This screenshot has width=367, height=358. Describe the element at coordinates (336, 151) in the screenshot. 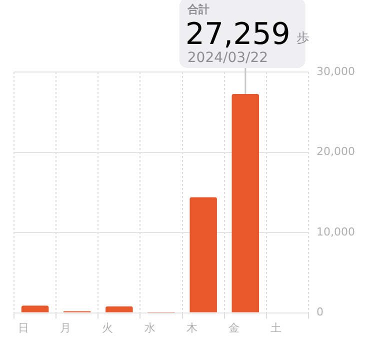

I see `y-tick-label: 20,000` at that location.